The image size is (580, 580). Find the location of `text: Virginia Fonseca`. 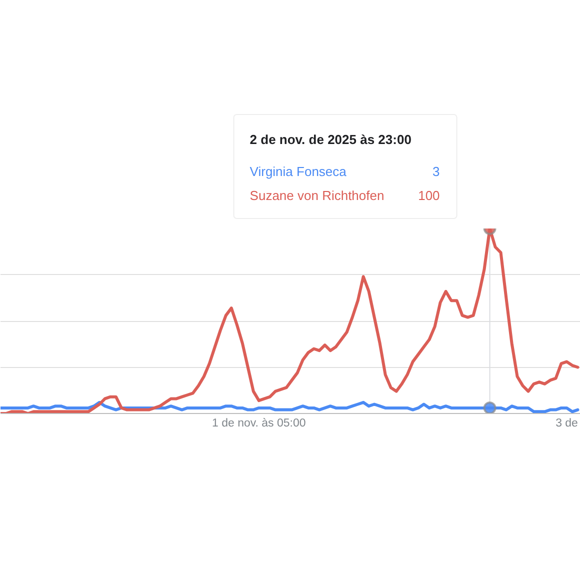

text: Virginia Fonseca is located at coordinates (299, 171).